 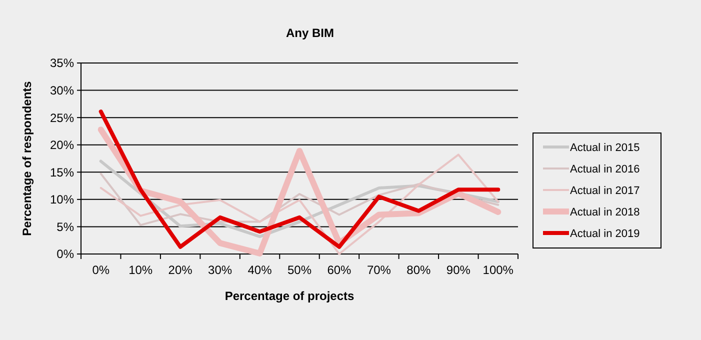 What do you see at coordinates (220, 270) in the screenshot?
I see `x-tick-label: 30%` at bounding box center [220, 270].